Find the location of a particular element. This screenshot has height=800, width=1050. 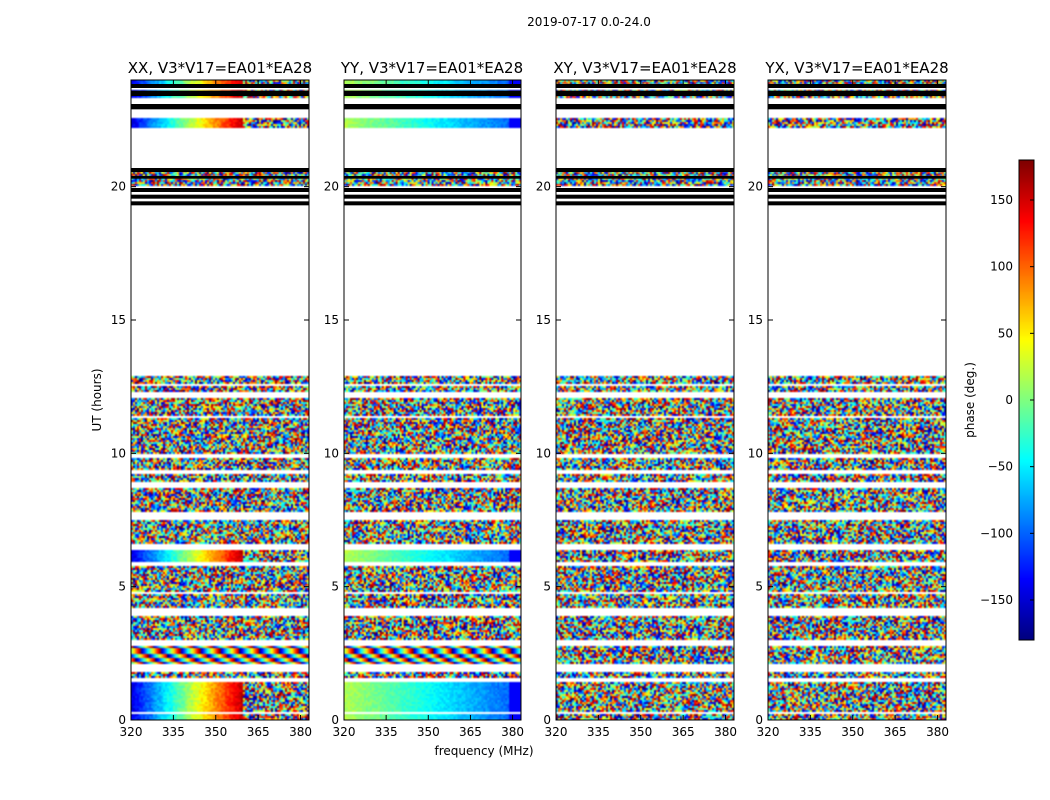

black-bands-yy is located at coordinates (432, 145).